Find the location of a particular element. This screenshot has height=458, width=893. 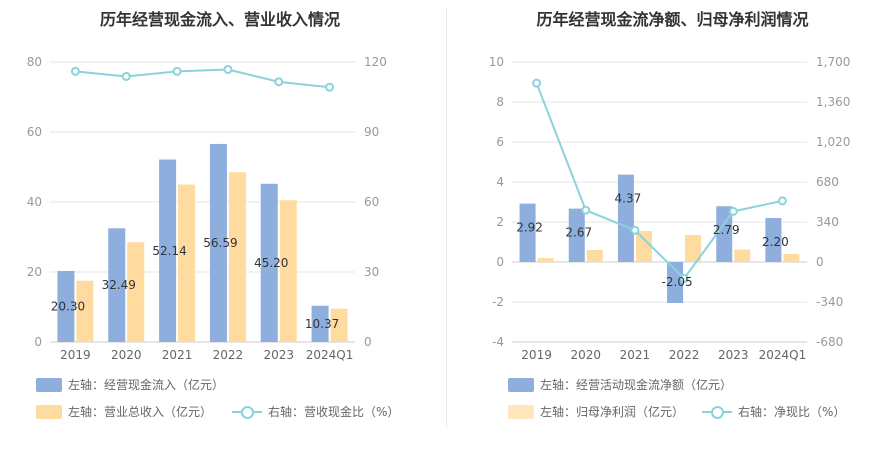

legend-item: 左轴：经营现金流入（亿元） is located at coordinates (130, 384).